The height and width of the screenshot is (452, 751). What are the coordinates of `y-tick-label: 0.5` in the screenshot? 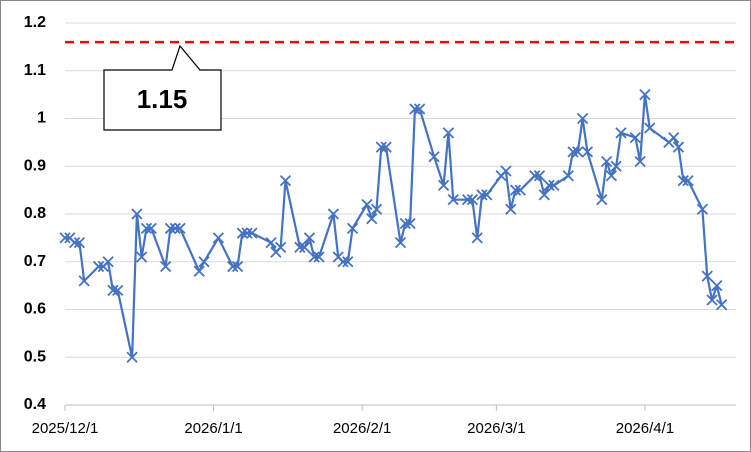 It's located at (35, 356).